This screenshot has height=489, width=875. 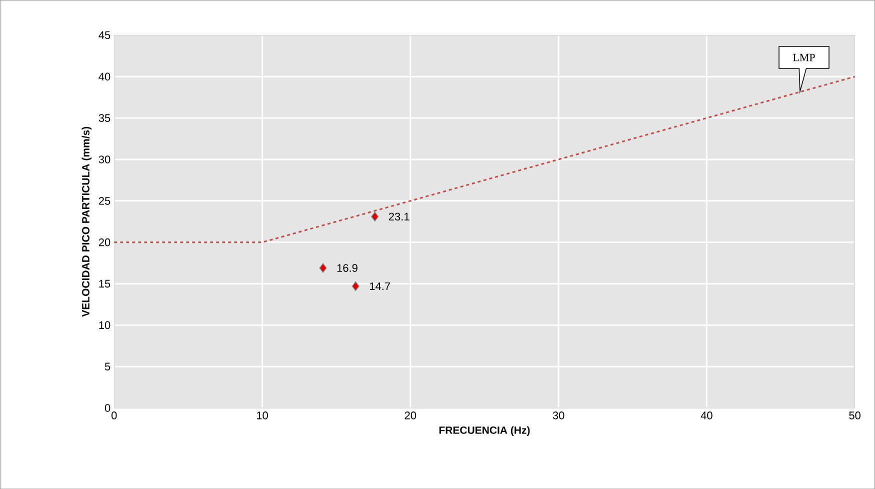 What do you see at coordinates (104, 284) in the screenshot?
I see `y-tick-label: 15` at bounding box center [104, 284].